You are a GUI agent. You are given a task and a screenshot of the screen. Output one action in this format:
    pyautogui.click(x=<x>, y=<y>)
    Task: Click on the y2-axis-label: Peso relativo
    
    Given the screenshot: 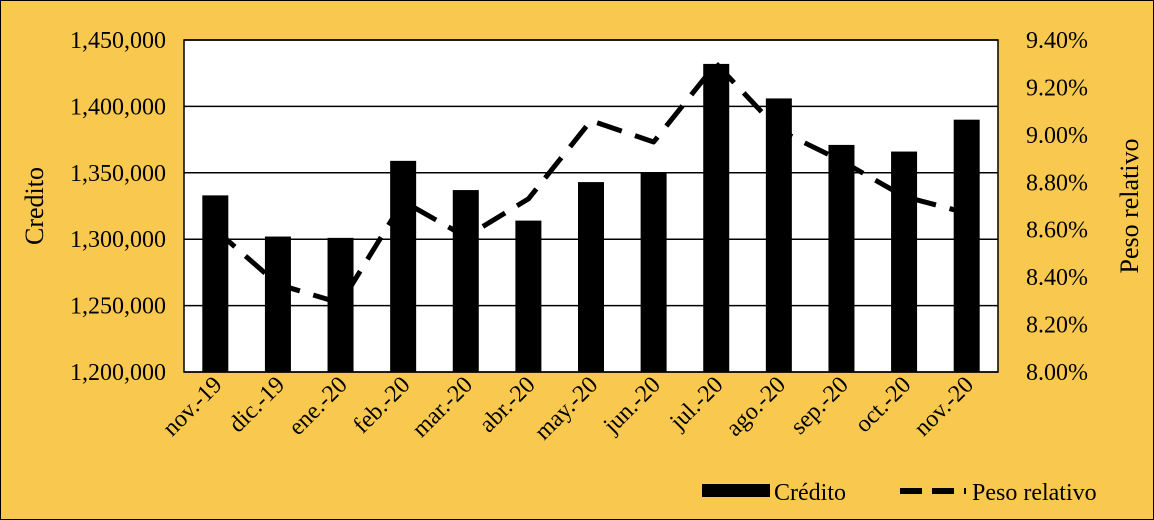 What is the action you would take?
    pyautogui.click(x=1129, y=205)
    